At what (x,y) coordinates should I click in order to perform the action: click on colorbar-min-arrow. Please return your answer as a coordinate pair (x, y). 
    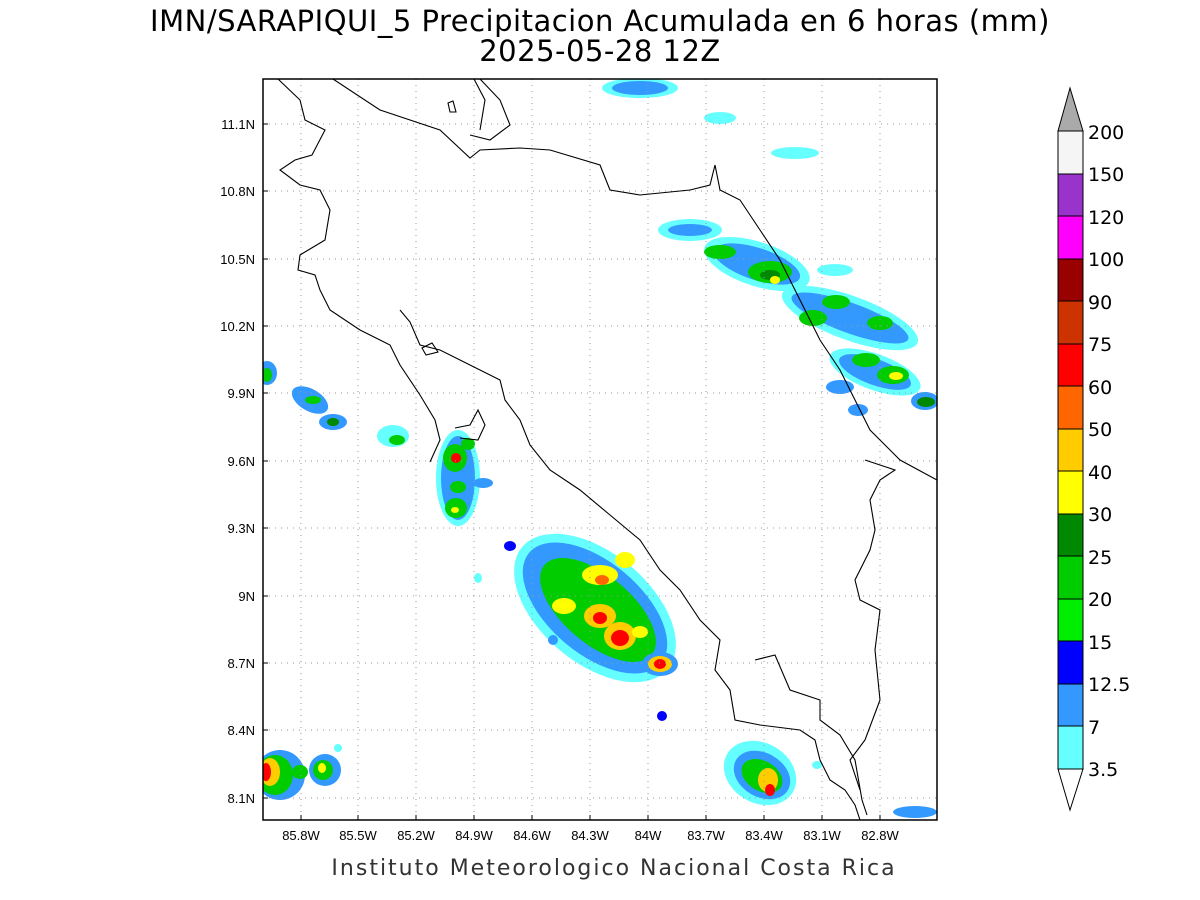
    Looking at the image, I should click on (1070, 790).